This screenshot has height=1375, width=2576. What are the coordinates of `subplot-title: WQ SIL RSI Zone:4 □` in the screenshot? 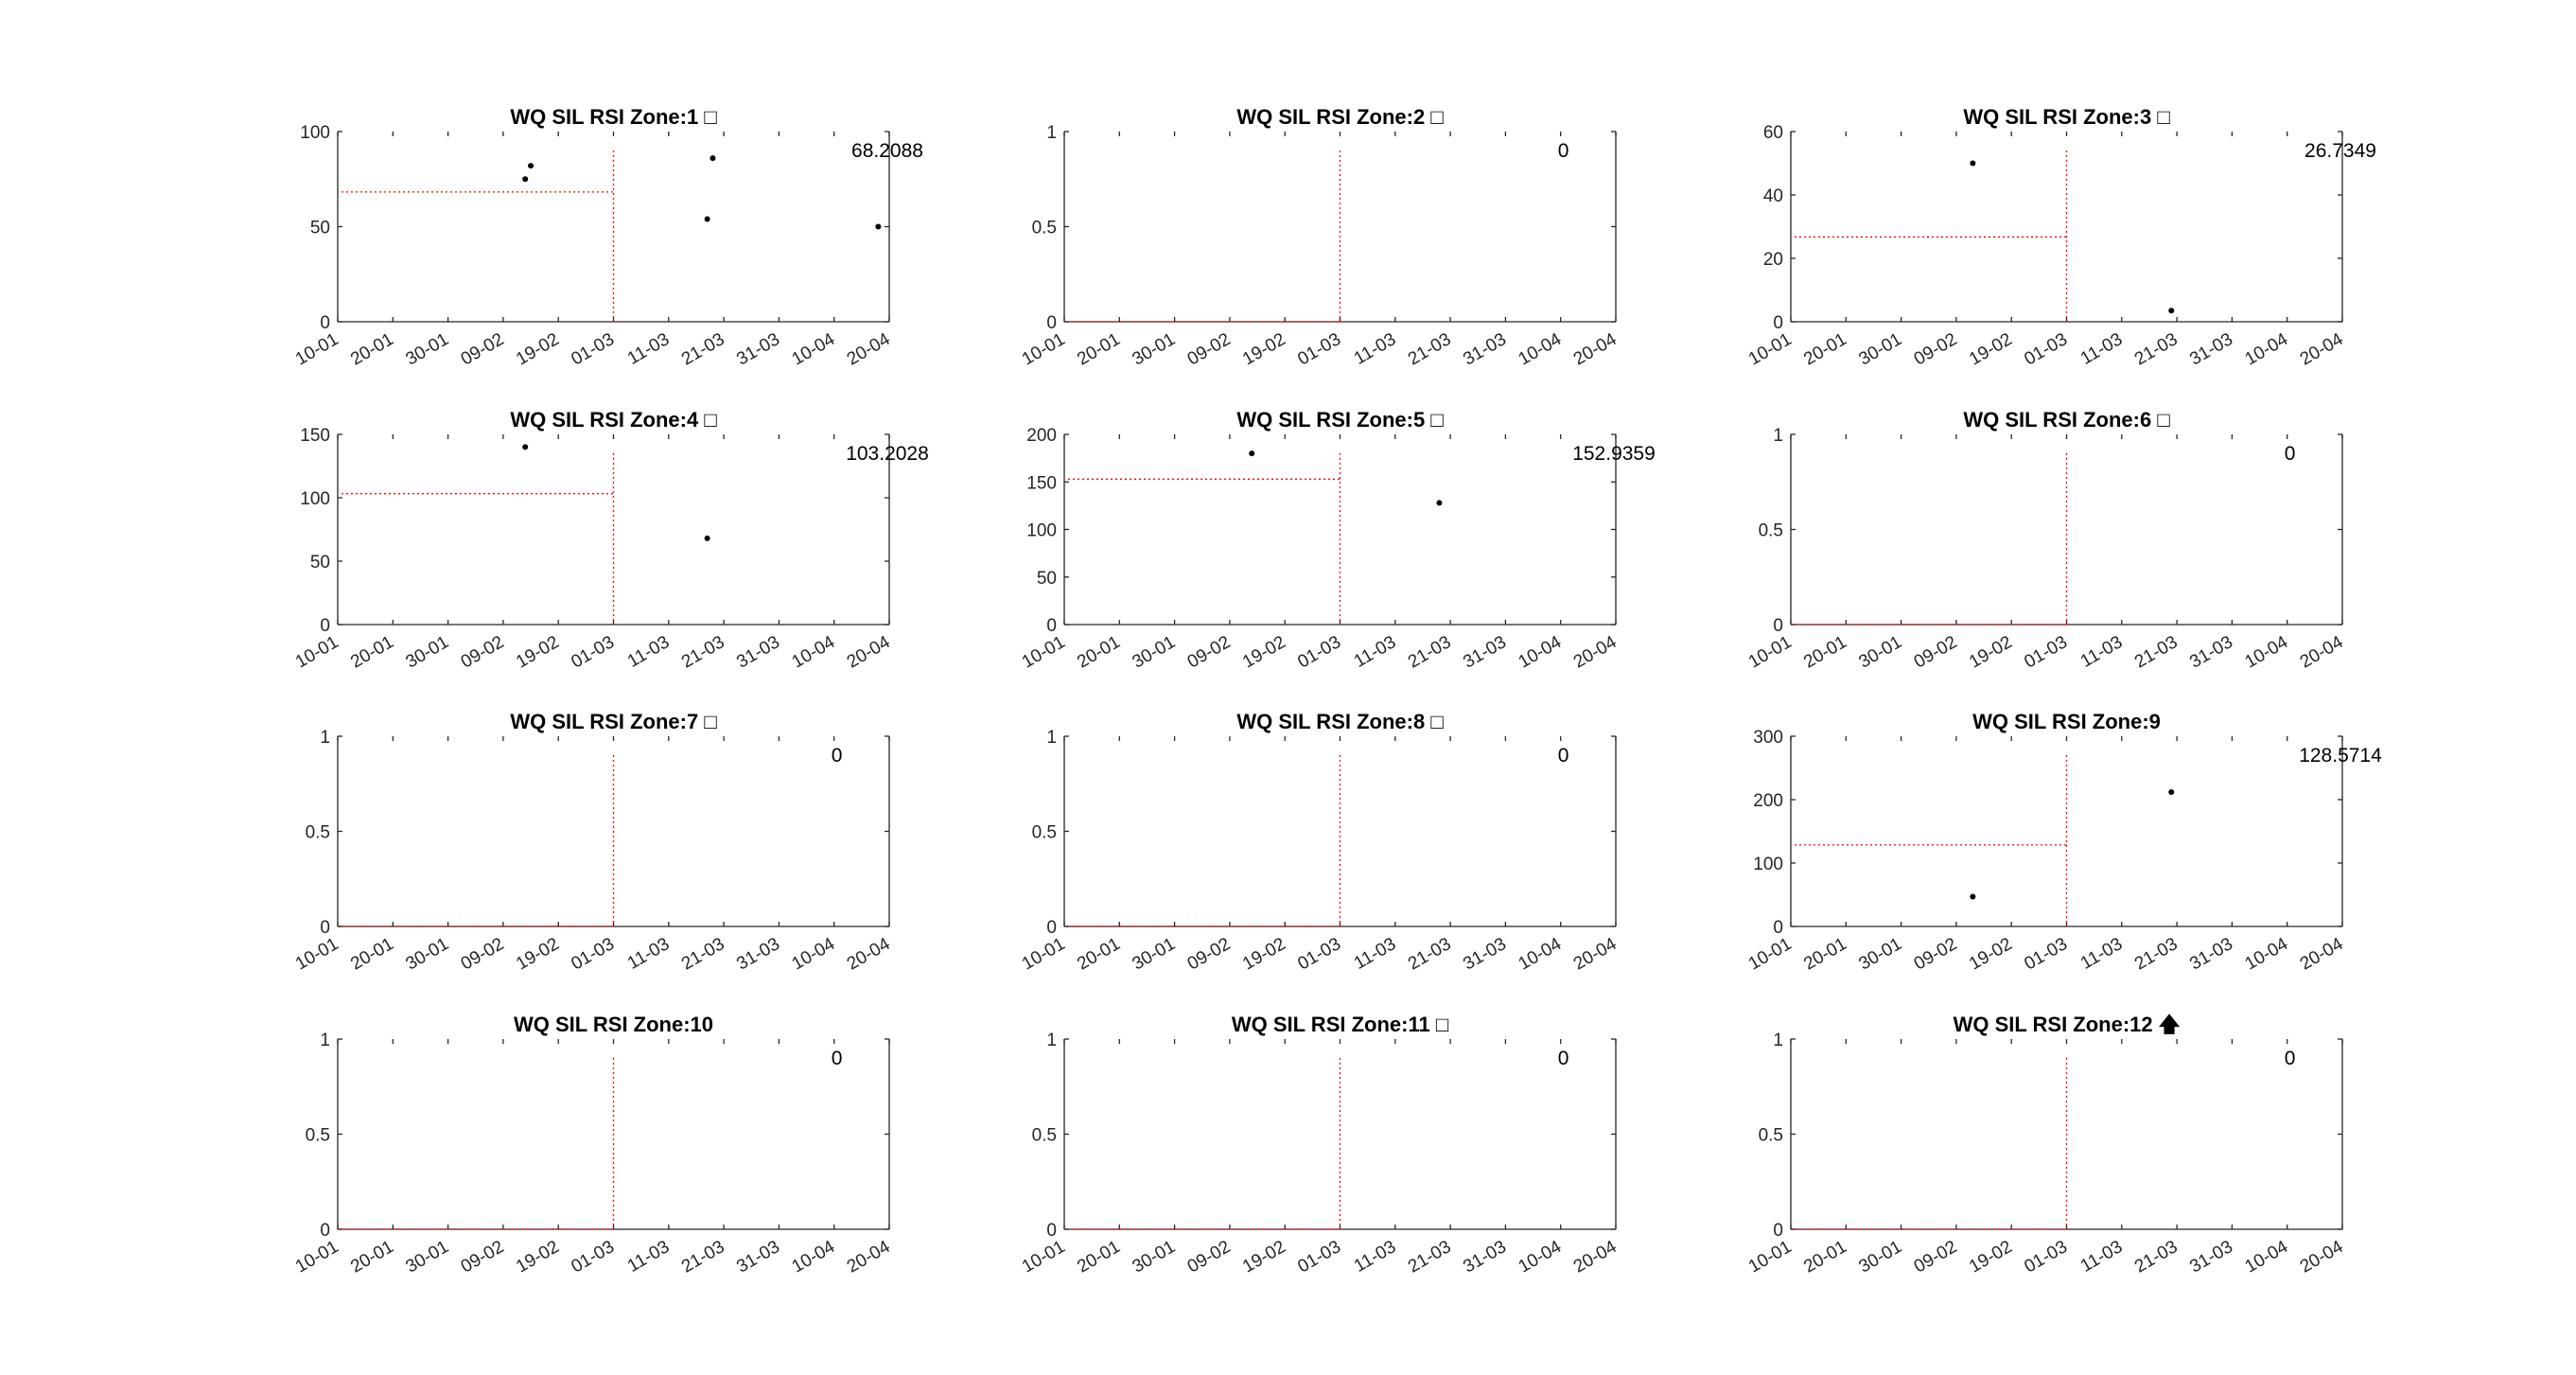 It's located at (613, 420).